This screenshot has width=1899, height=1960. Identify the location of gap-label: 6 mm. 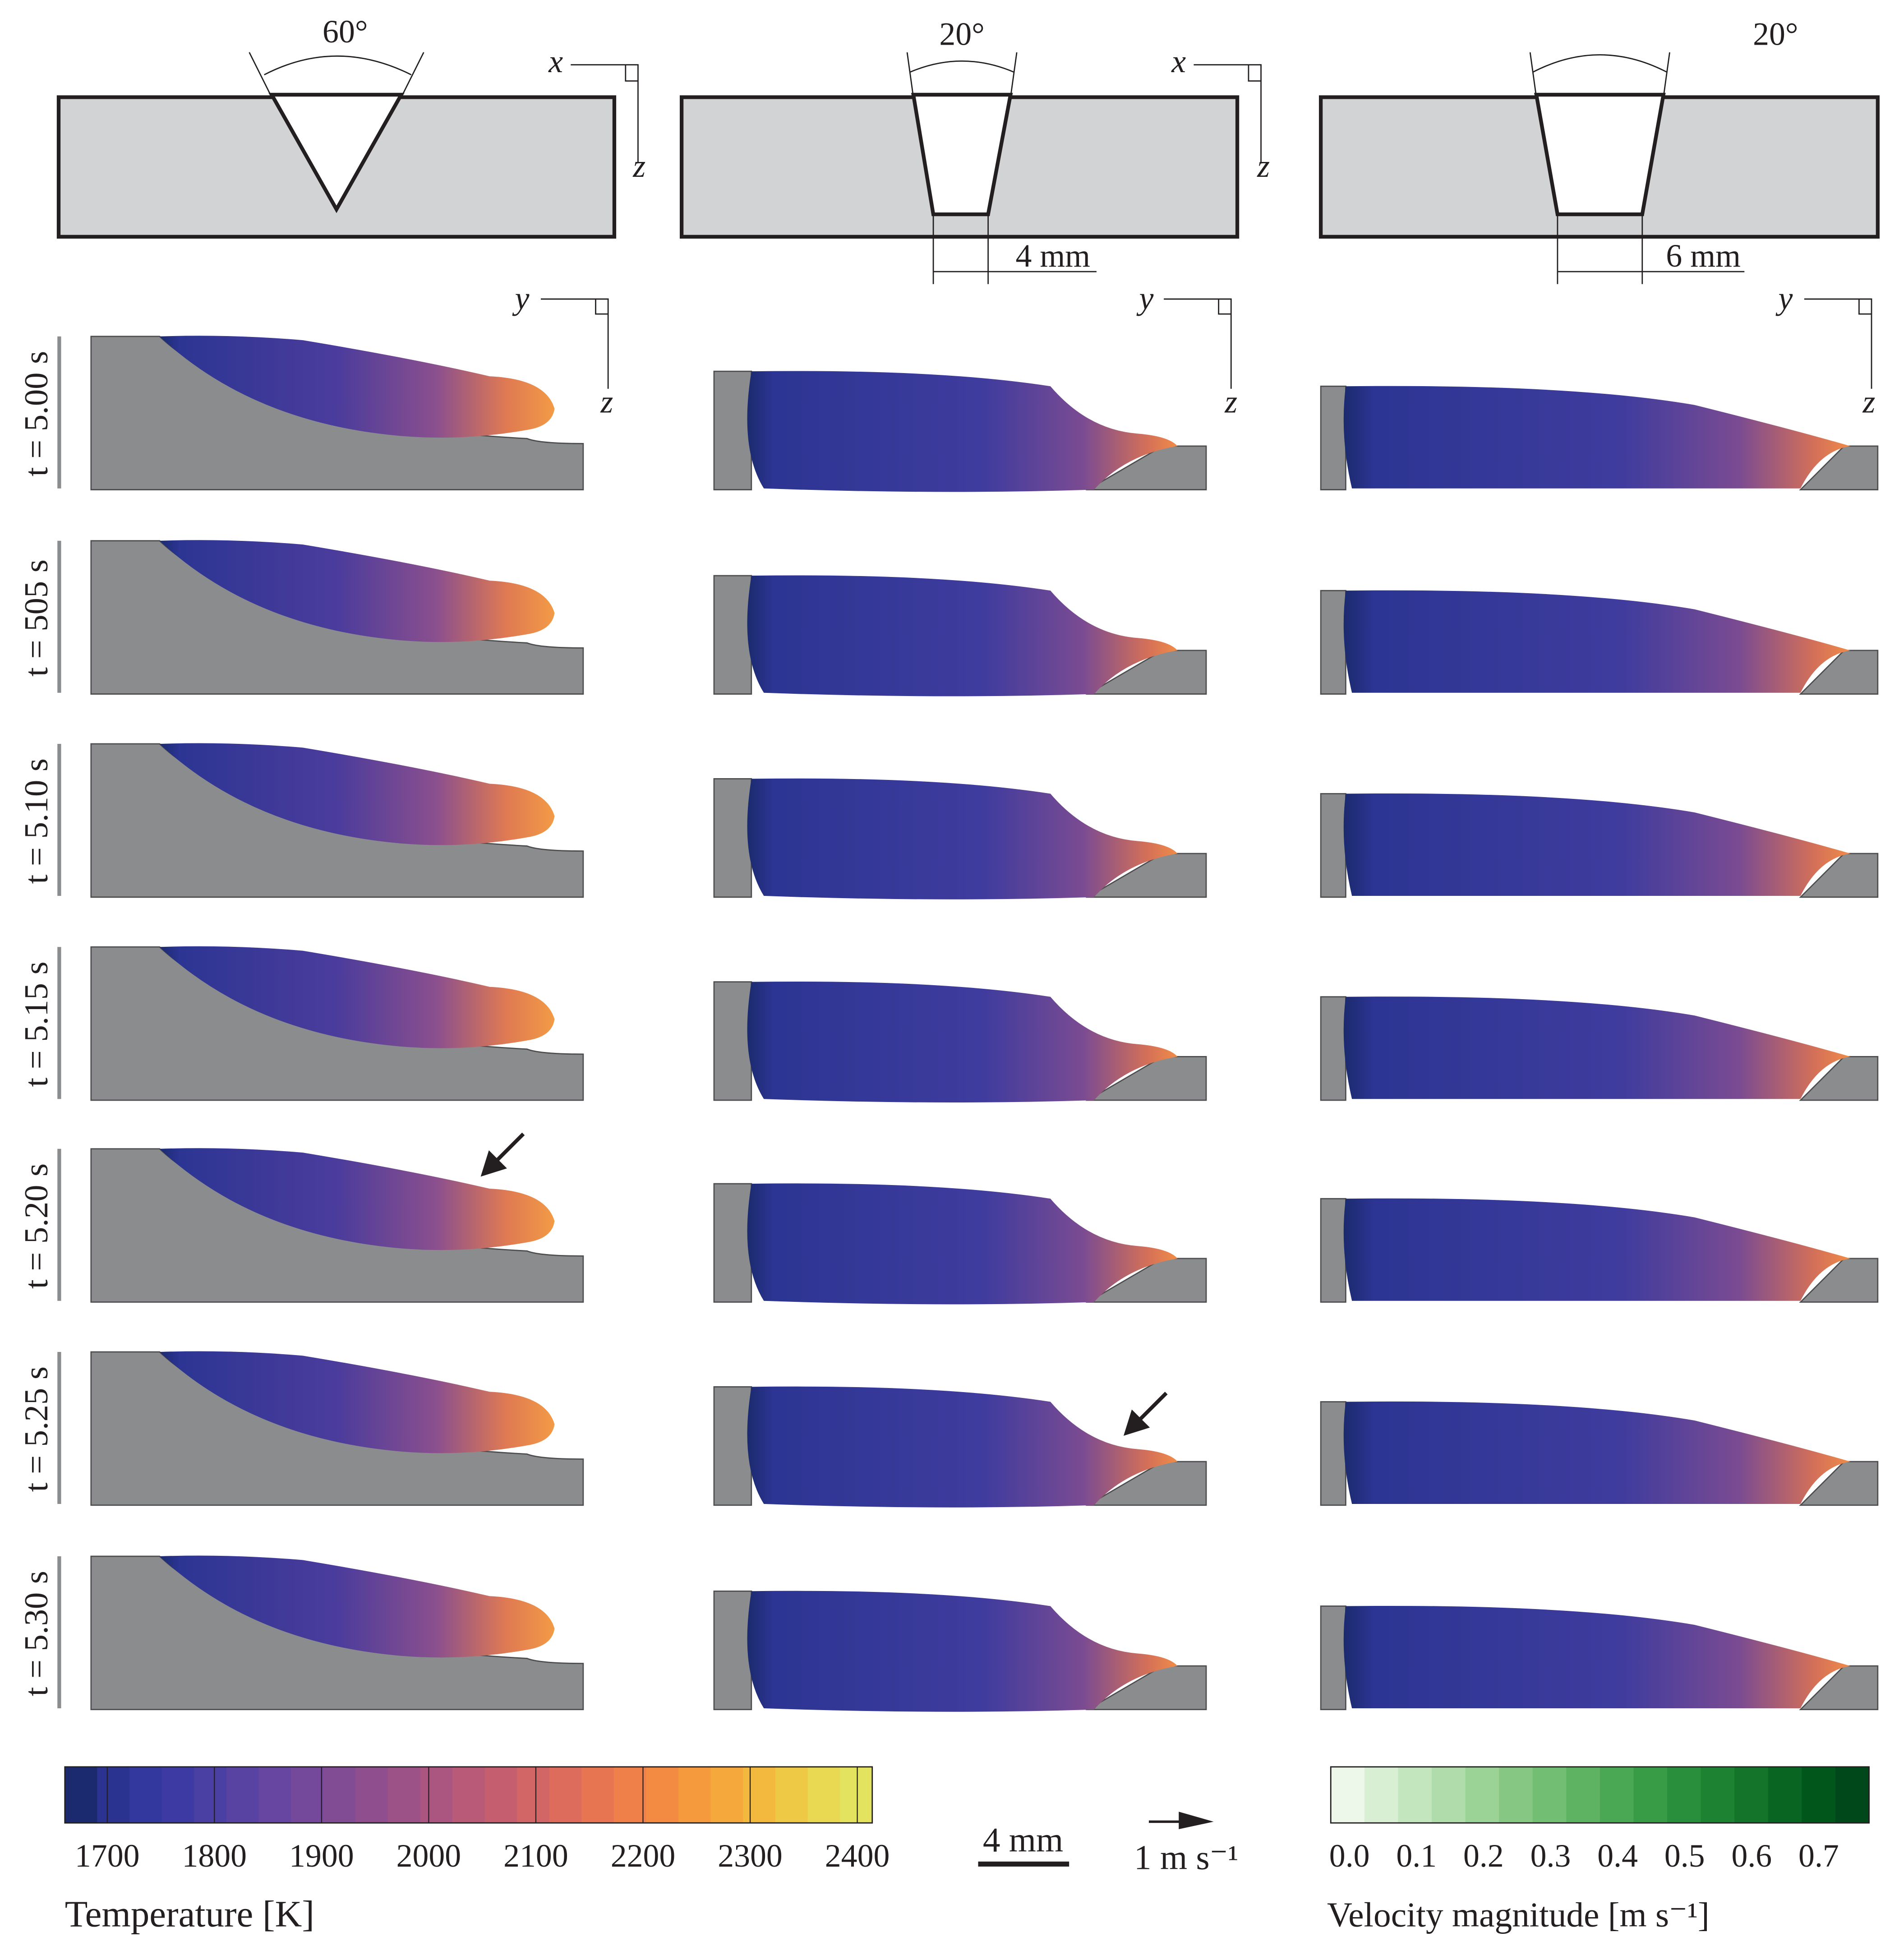
(1704, 256).